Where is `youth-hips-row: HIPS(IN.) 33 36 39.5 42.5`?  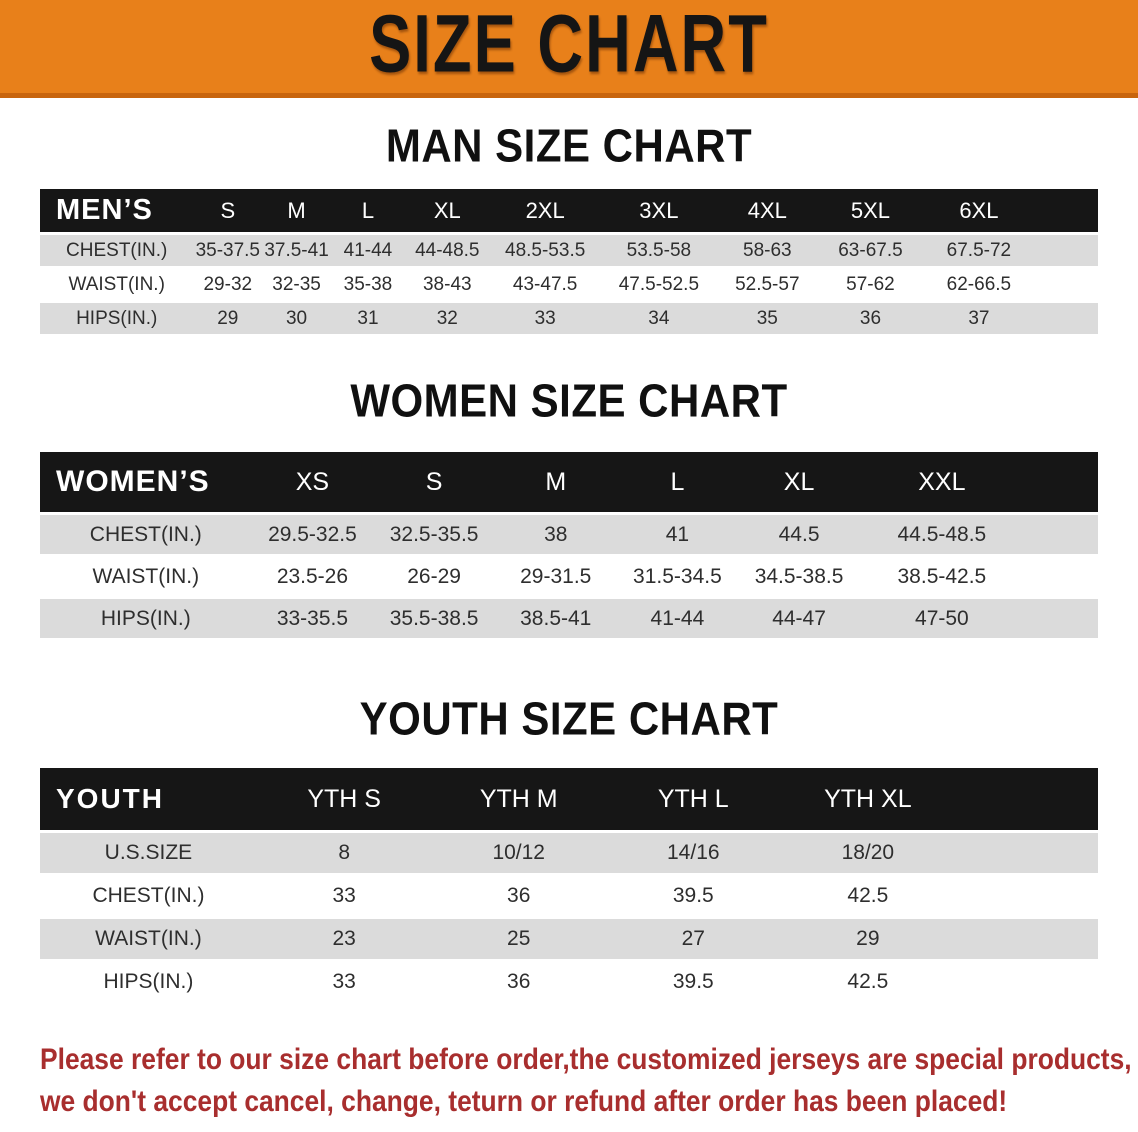 youth-hips-row: HIPS(IN.) 33 36 39.5 42.5 is located at coordinates (569, 982).